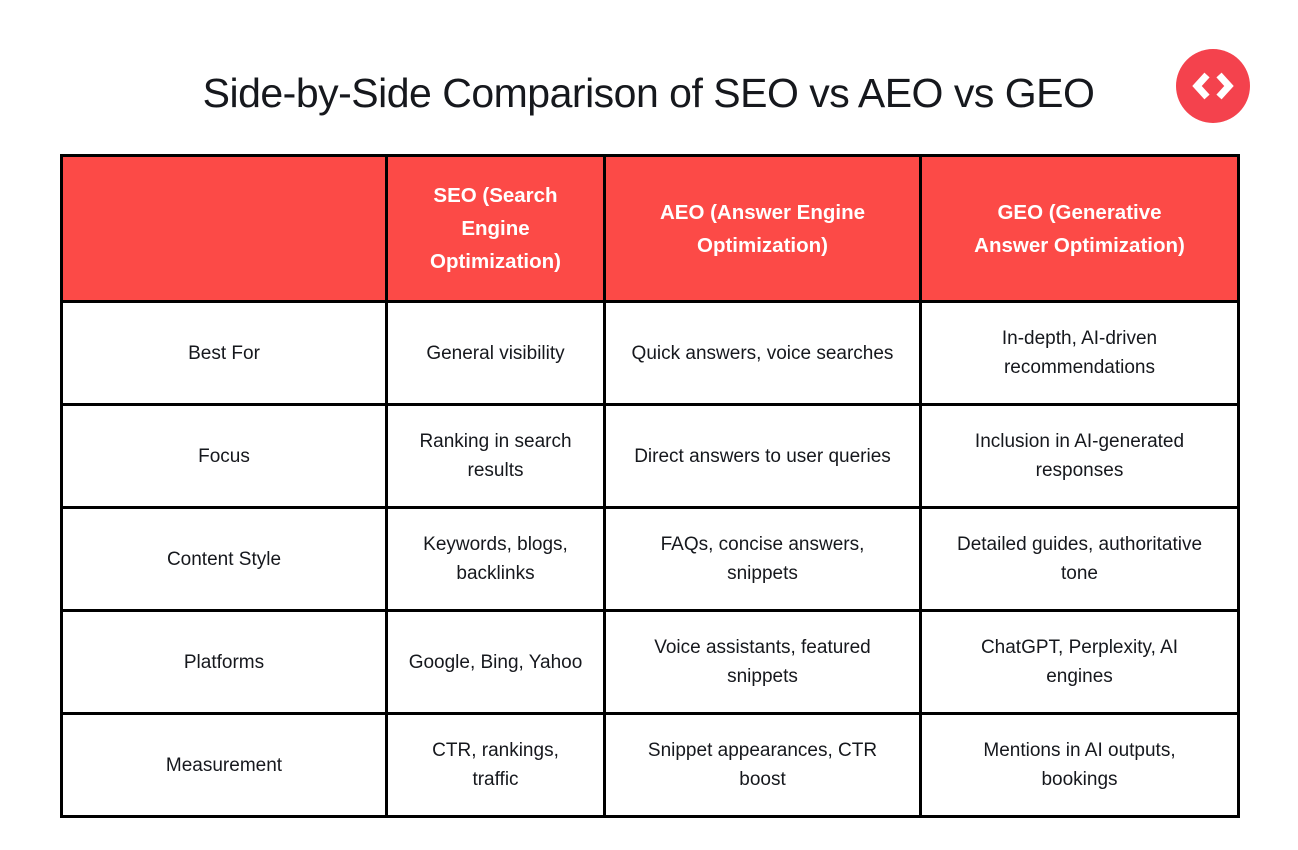  I want to click on header-cell-aeo: AEO (Answer Engine Optimization), so click(762, 228).